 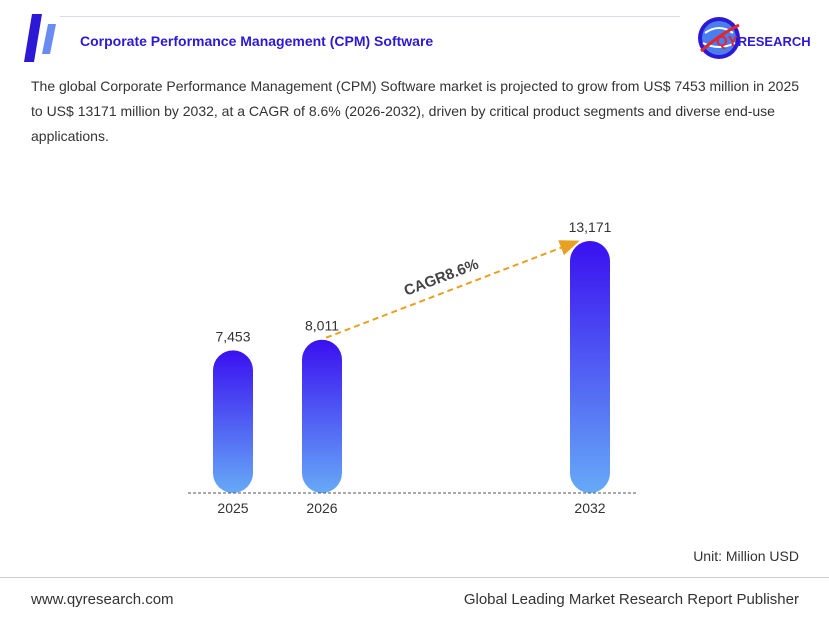 I want to click on value-label-2025: 7,453, so click(x=232, y=336).